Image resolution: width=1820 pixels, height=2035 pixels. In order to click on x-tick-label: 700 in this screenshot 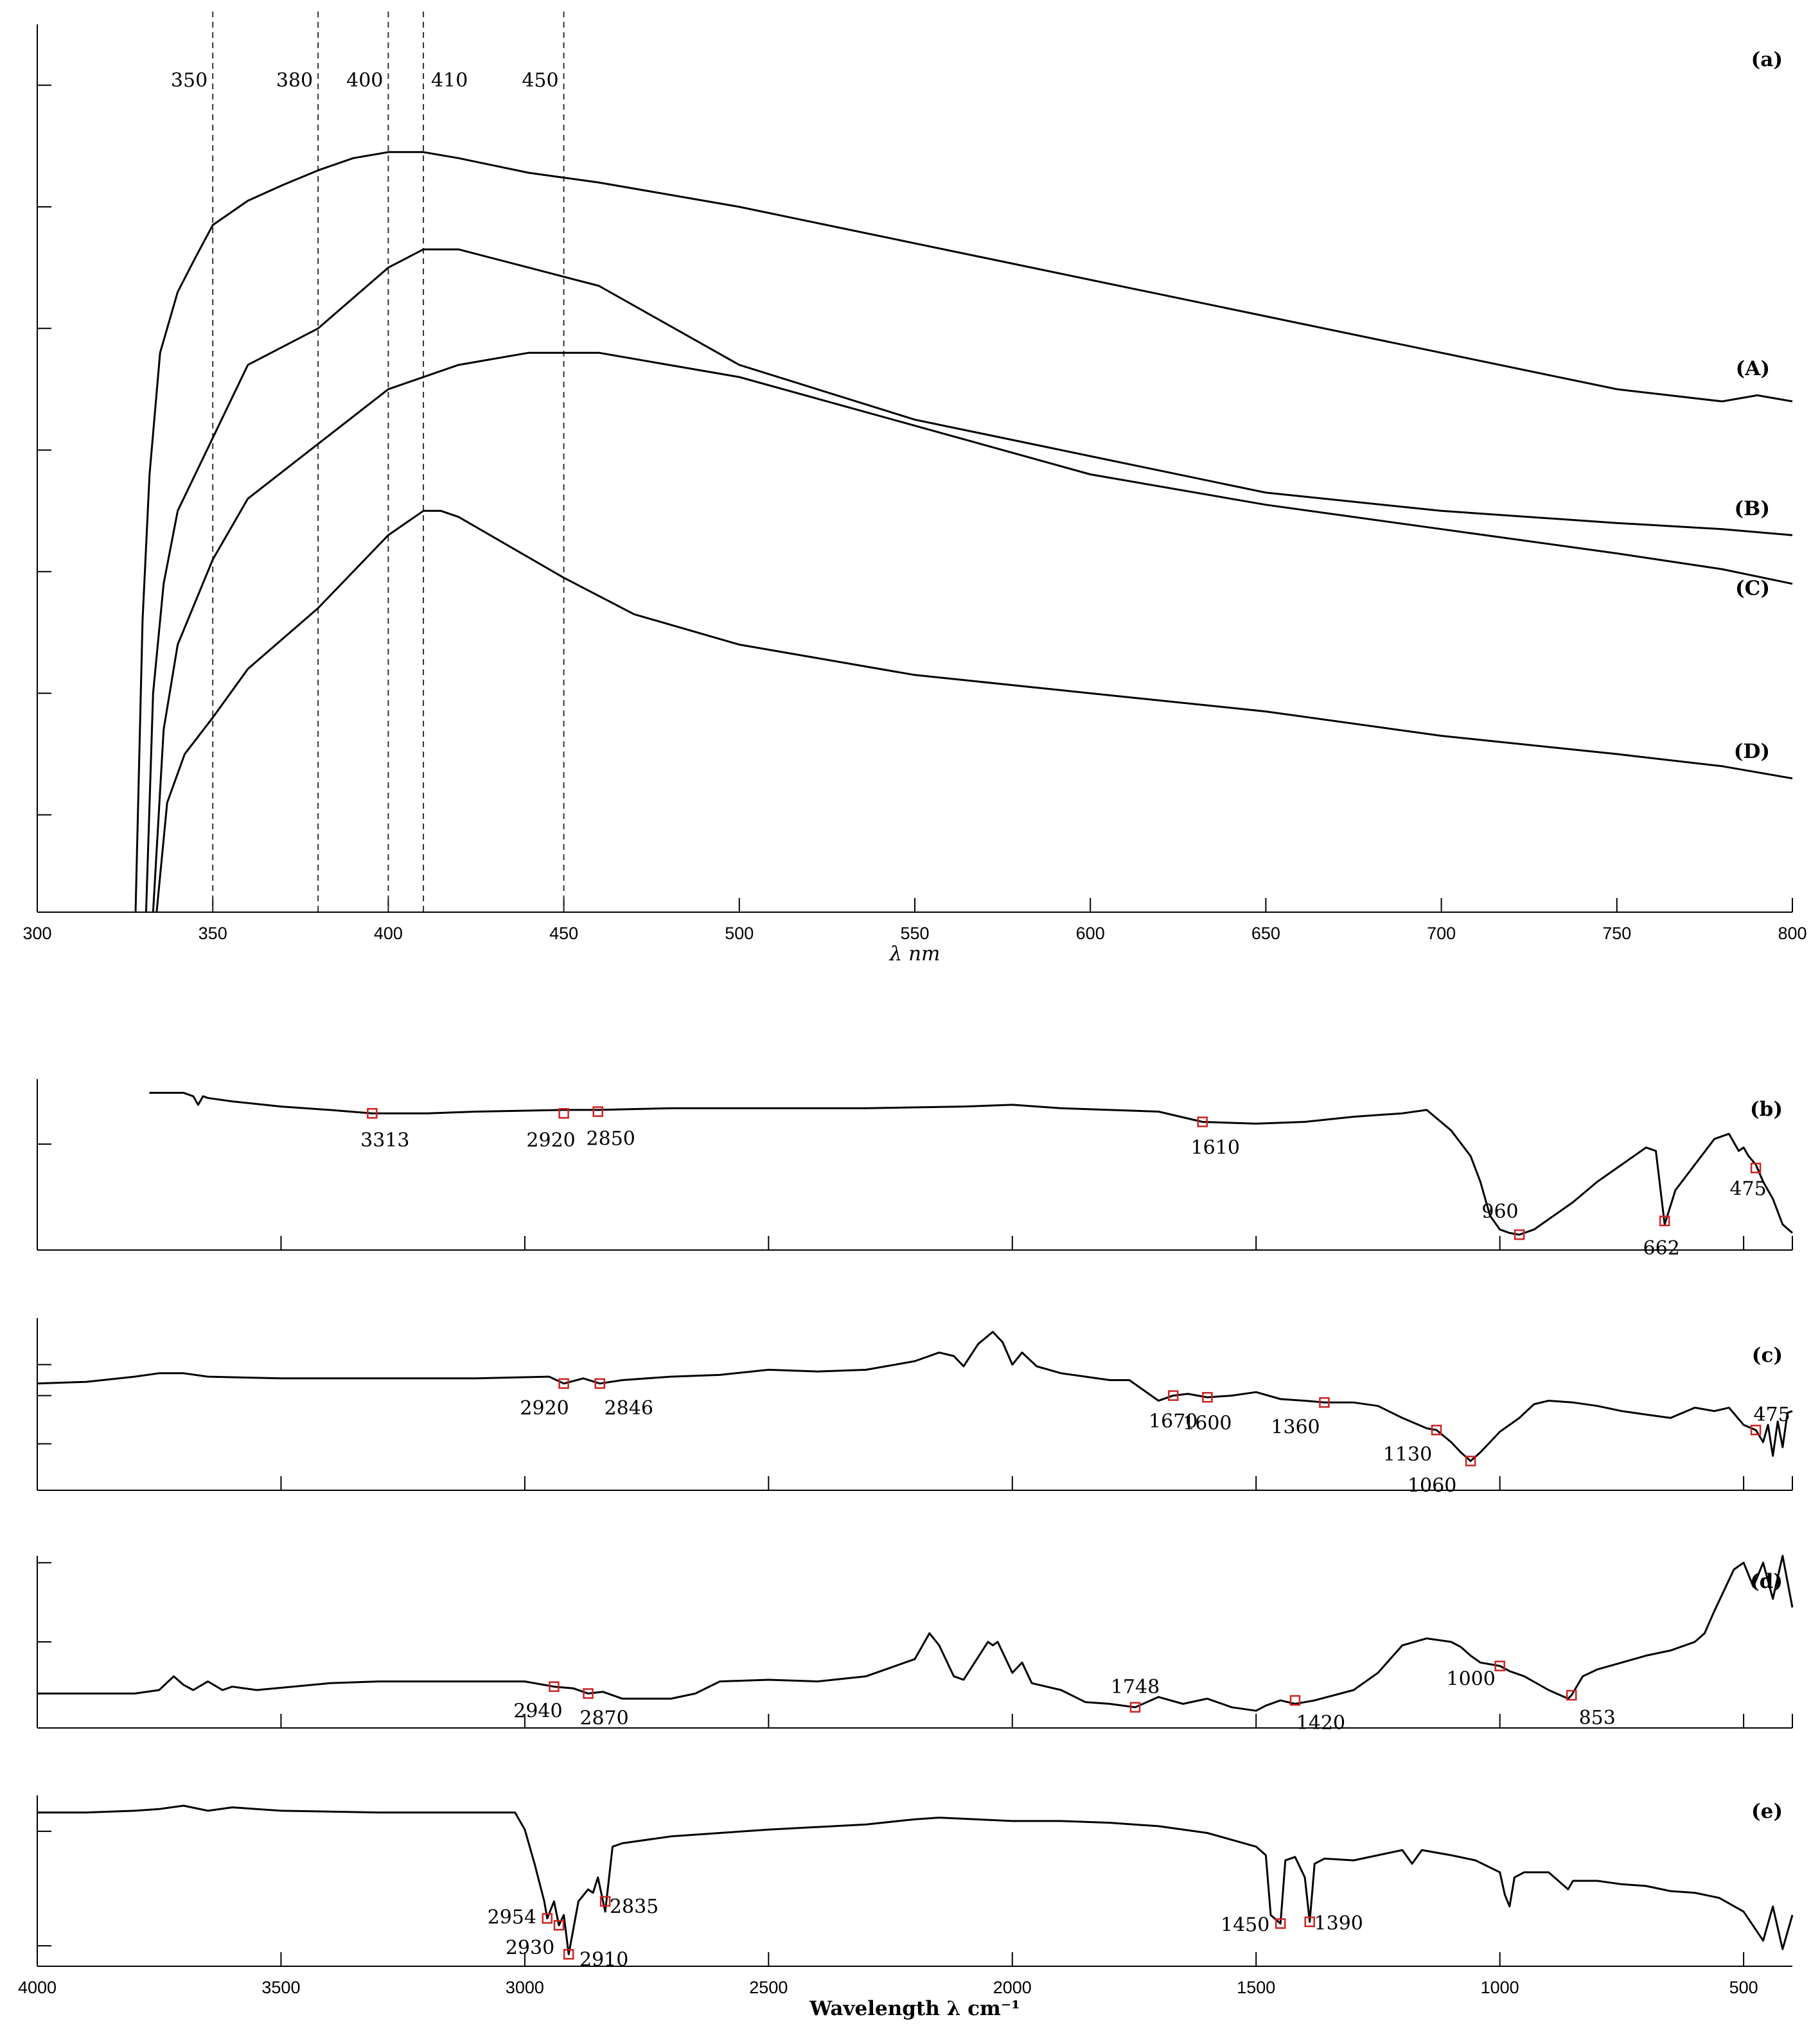, I will do `click(1441, 934)`.